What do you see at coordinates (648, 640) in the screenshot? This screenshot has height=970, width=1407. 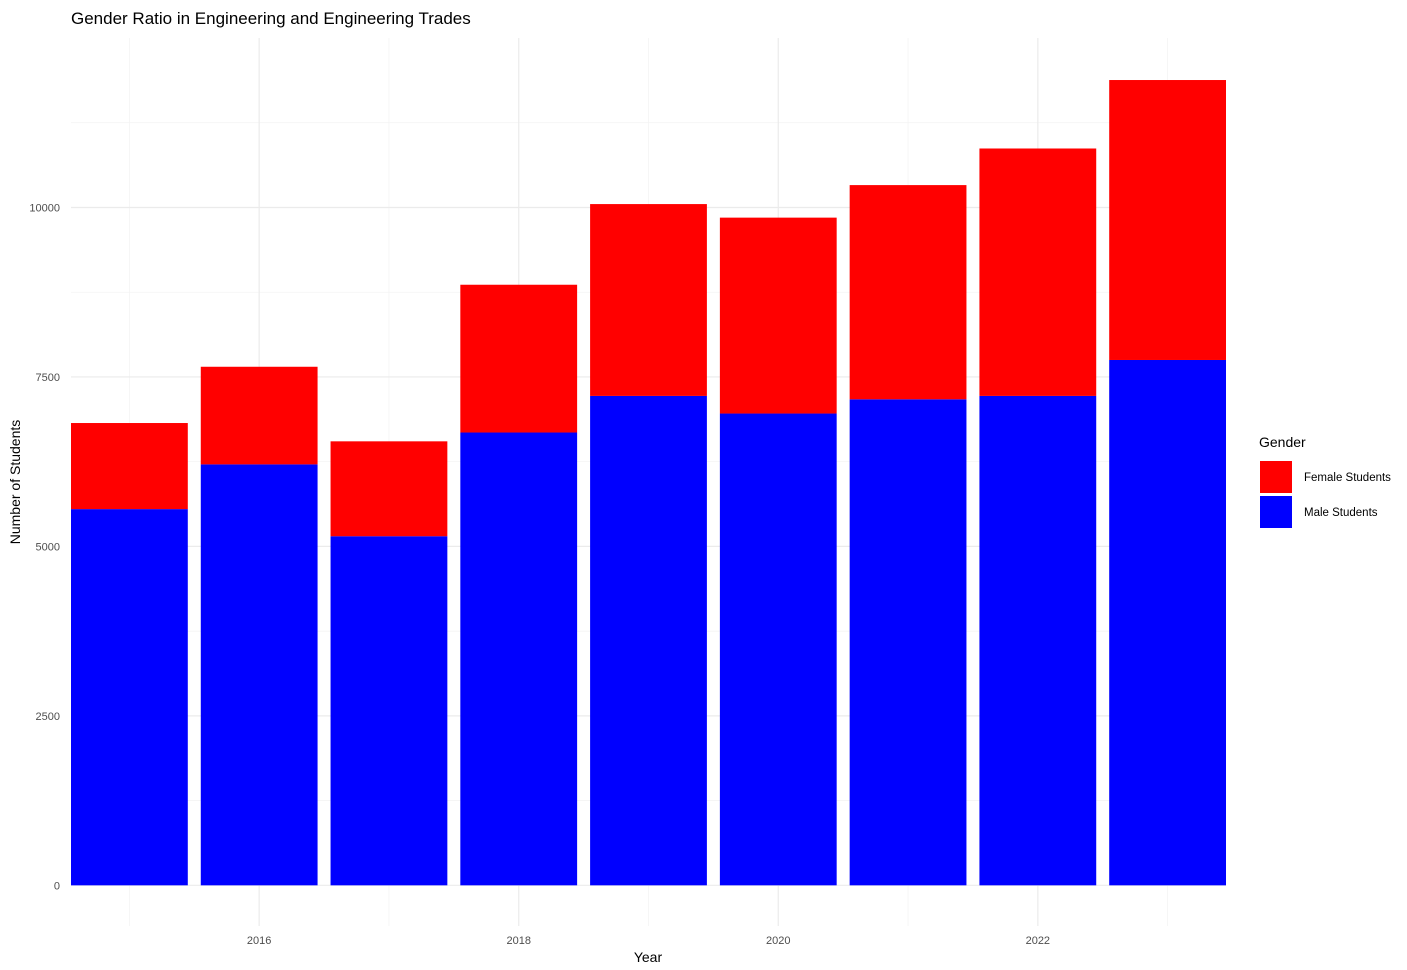 I see `bar-male-students-2019` at bounding box center [648, 640].